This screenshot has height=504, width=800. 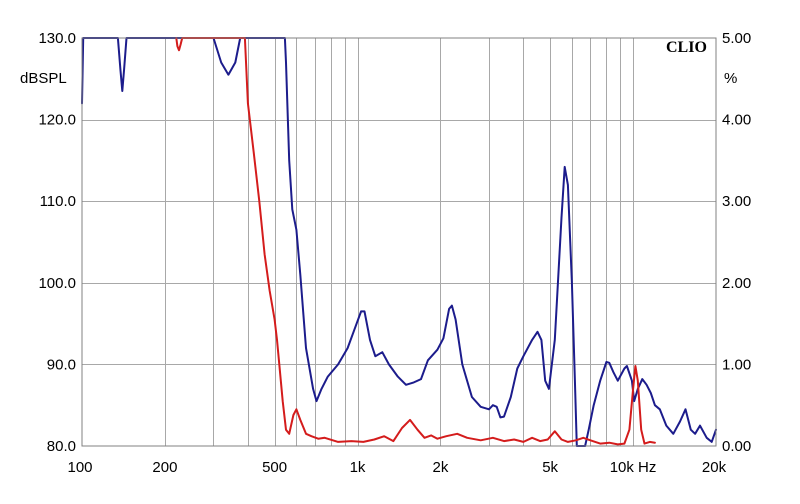 I want to click on x-tick-label-7: 20k, so click(x=714, y=467).